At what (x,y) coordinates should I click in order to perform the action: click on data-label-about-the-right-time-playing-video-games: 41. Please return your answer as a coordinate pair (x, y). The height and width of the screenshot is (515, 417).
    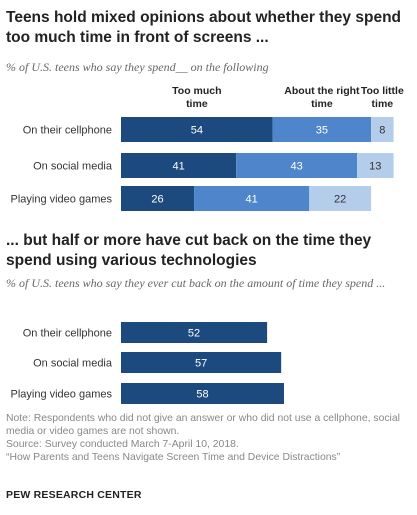
    Looking at the image, I should click on (252, 200).